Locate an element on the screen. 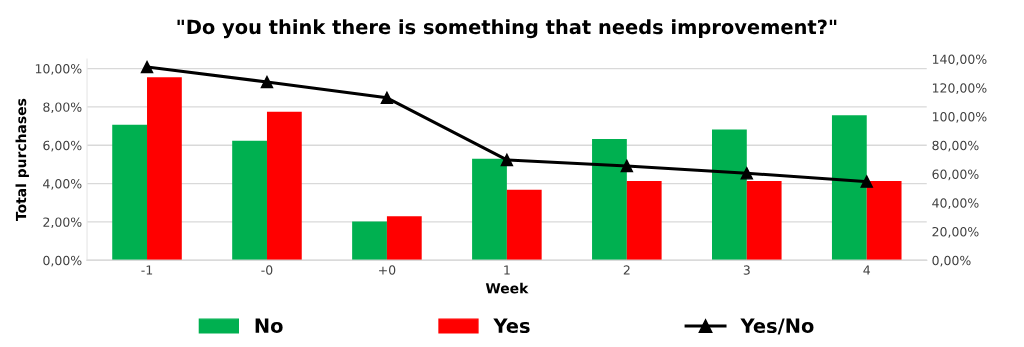  y-tick-label: 2,00% is located at coordinates (62, 223).